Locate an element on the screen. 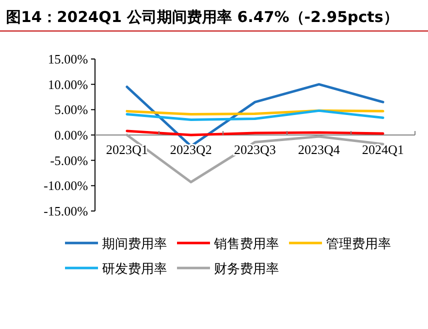 Image resolution: width=428 pixels, height=329 pixels. line-series is located at coordinates (255, 115).